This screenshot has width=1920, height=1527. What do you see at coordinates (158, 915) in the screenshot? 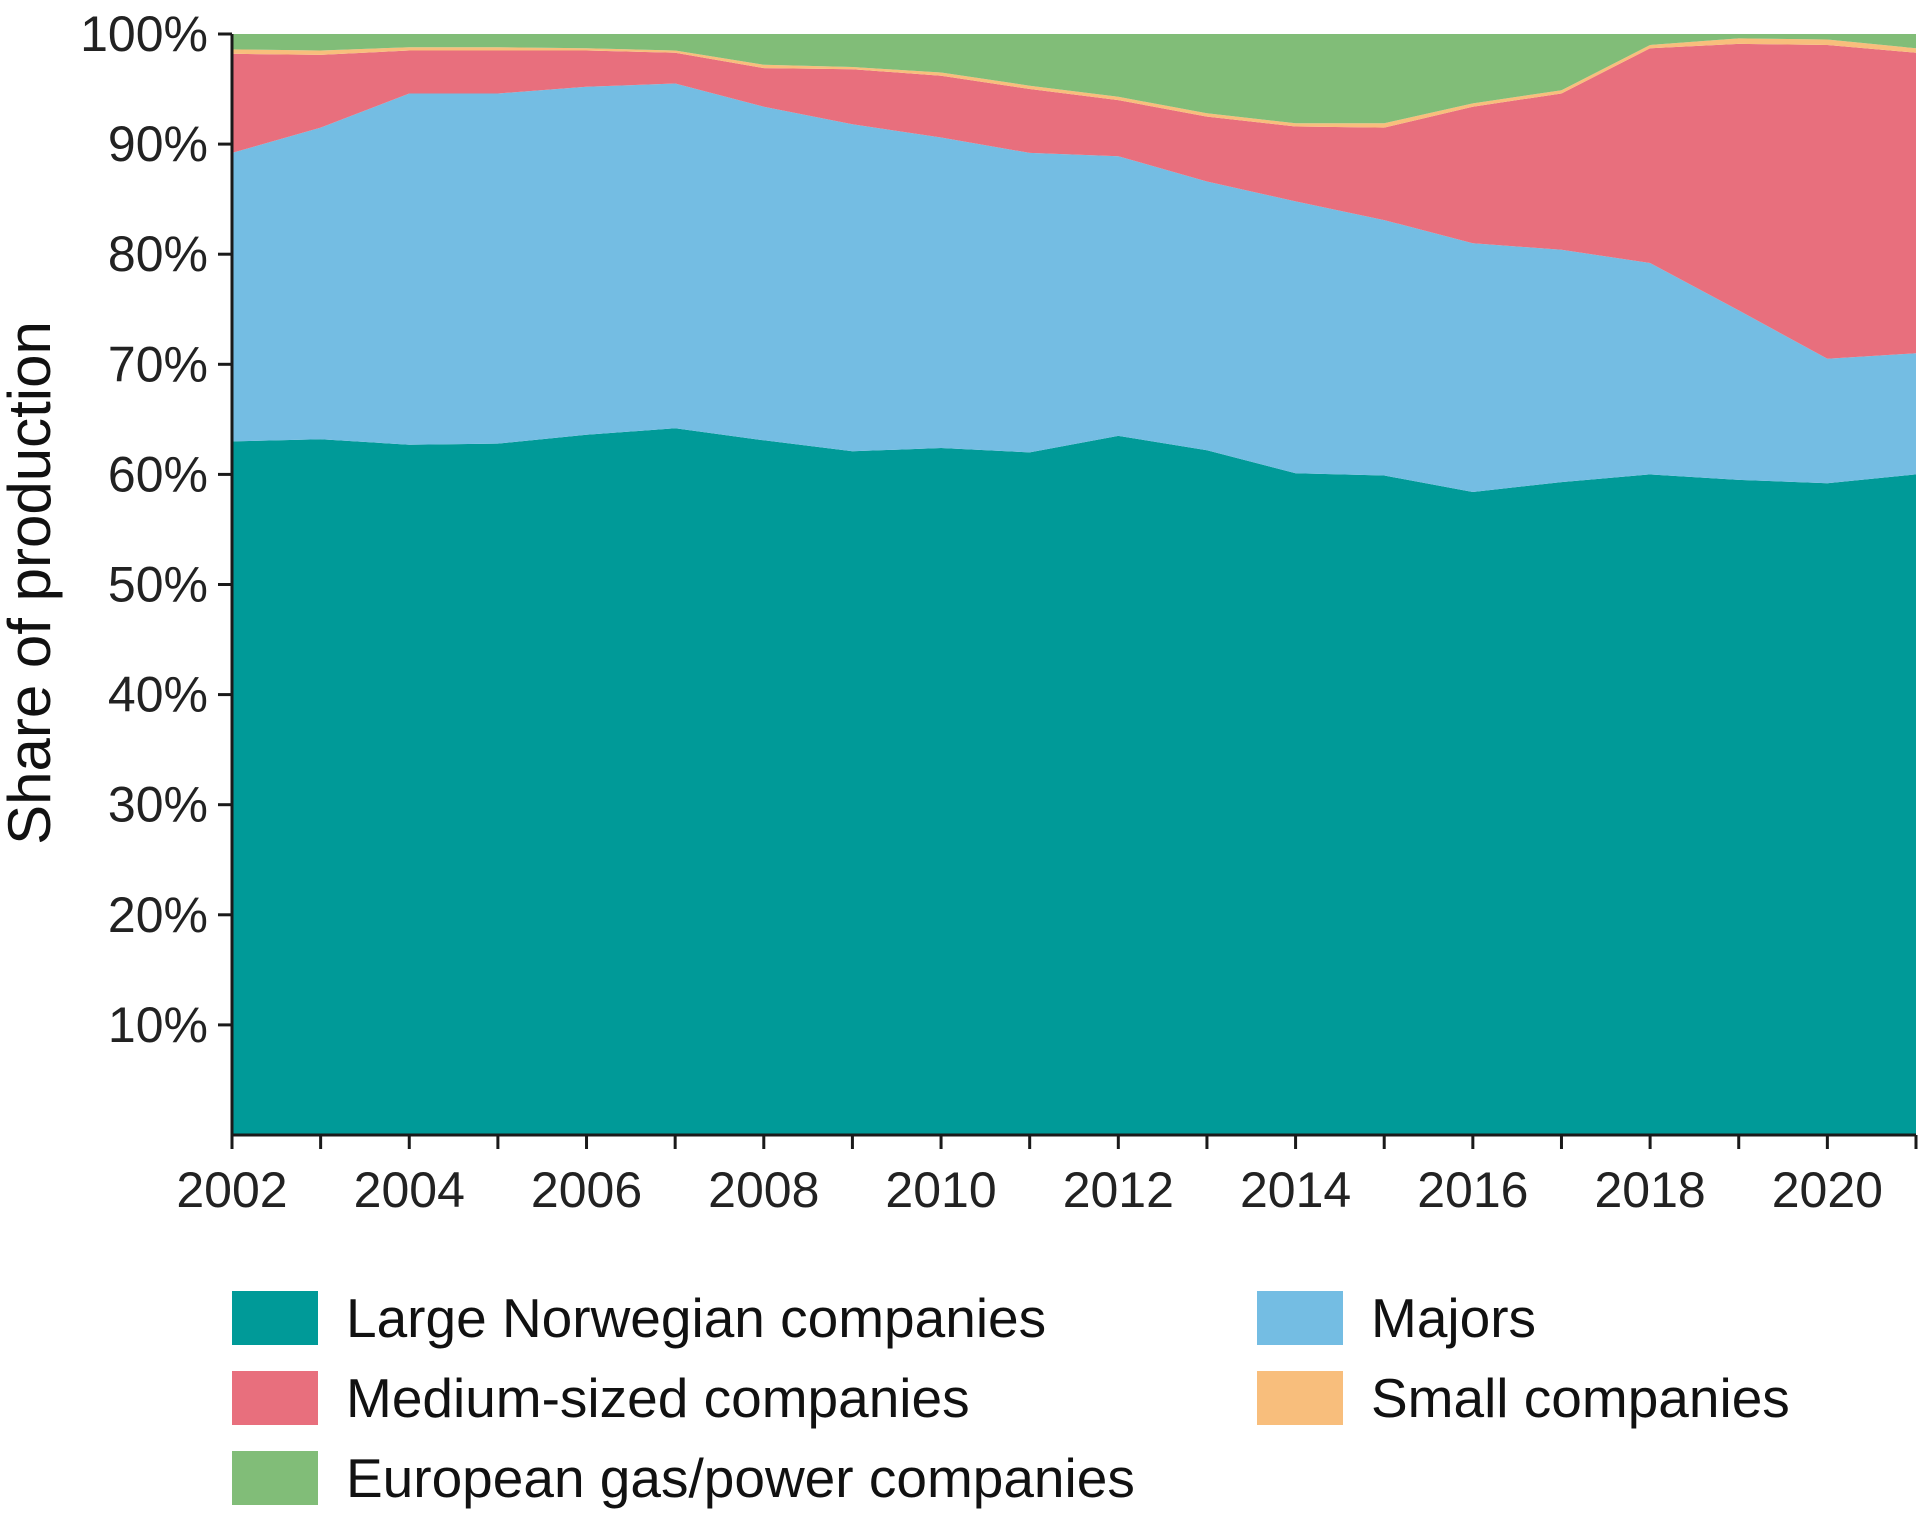
I see `y-tick-label: 20%` at bounding box center [158, 915].